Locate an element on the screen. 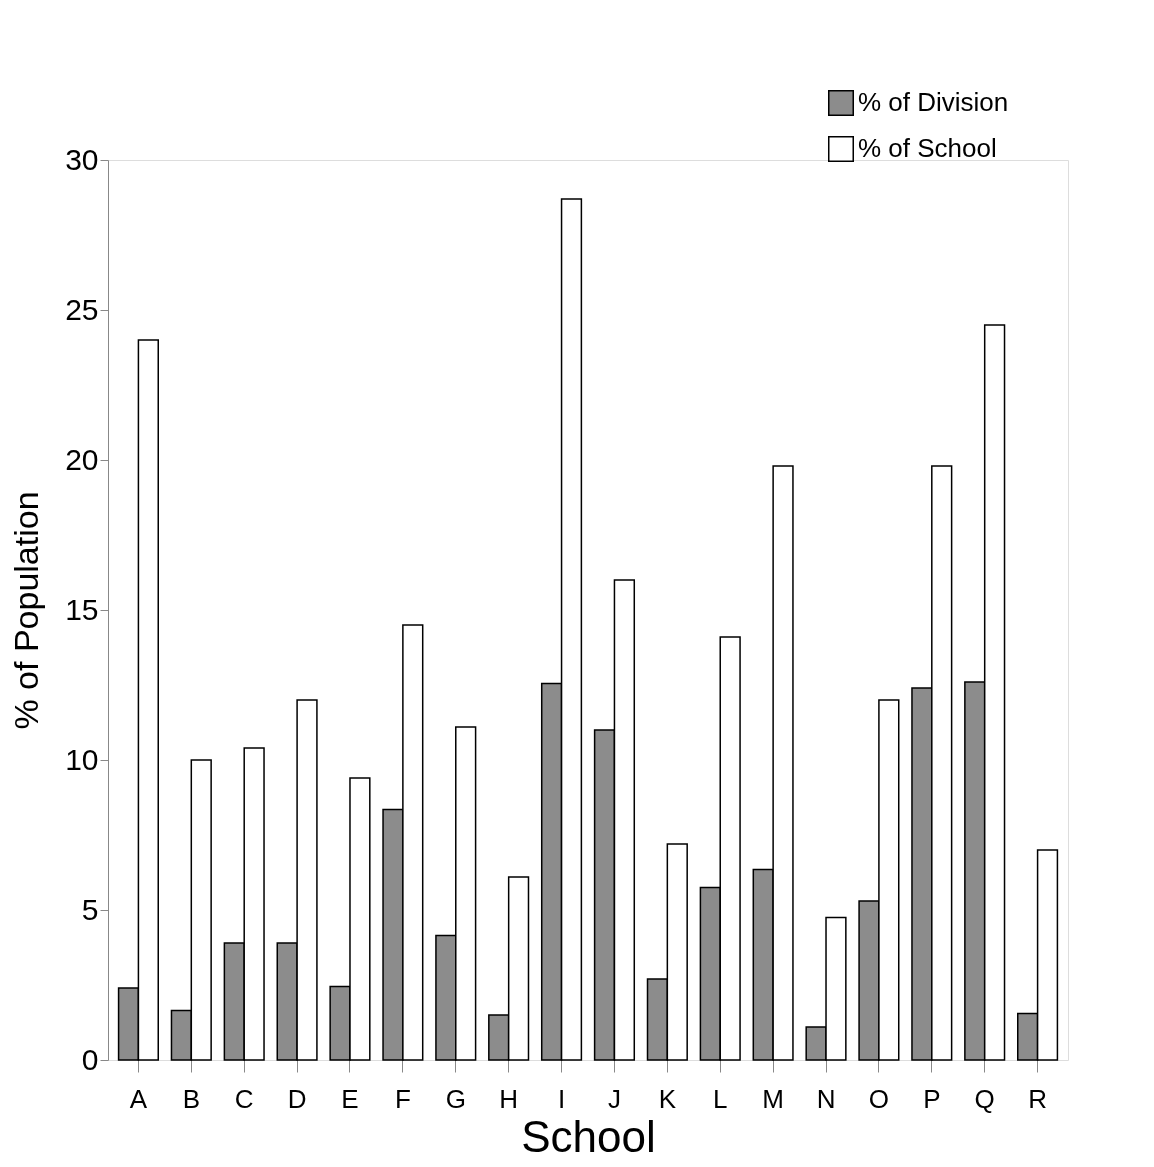 This screenshot has width=1154, height=1167. x-tick-label: F is located at coordinates (402, 1098).